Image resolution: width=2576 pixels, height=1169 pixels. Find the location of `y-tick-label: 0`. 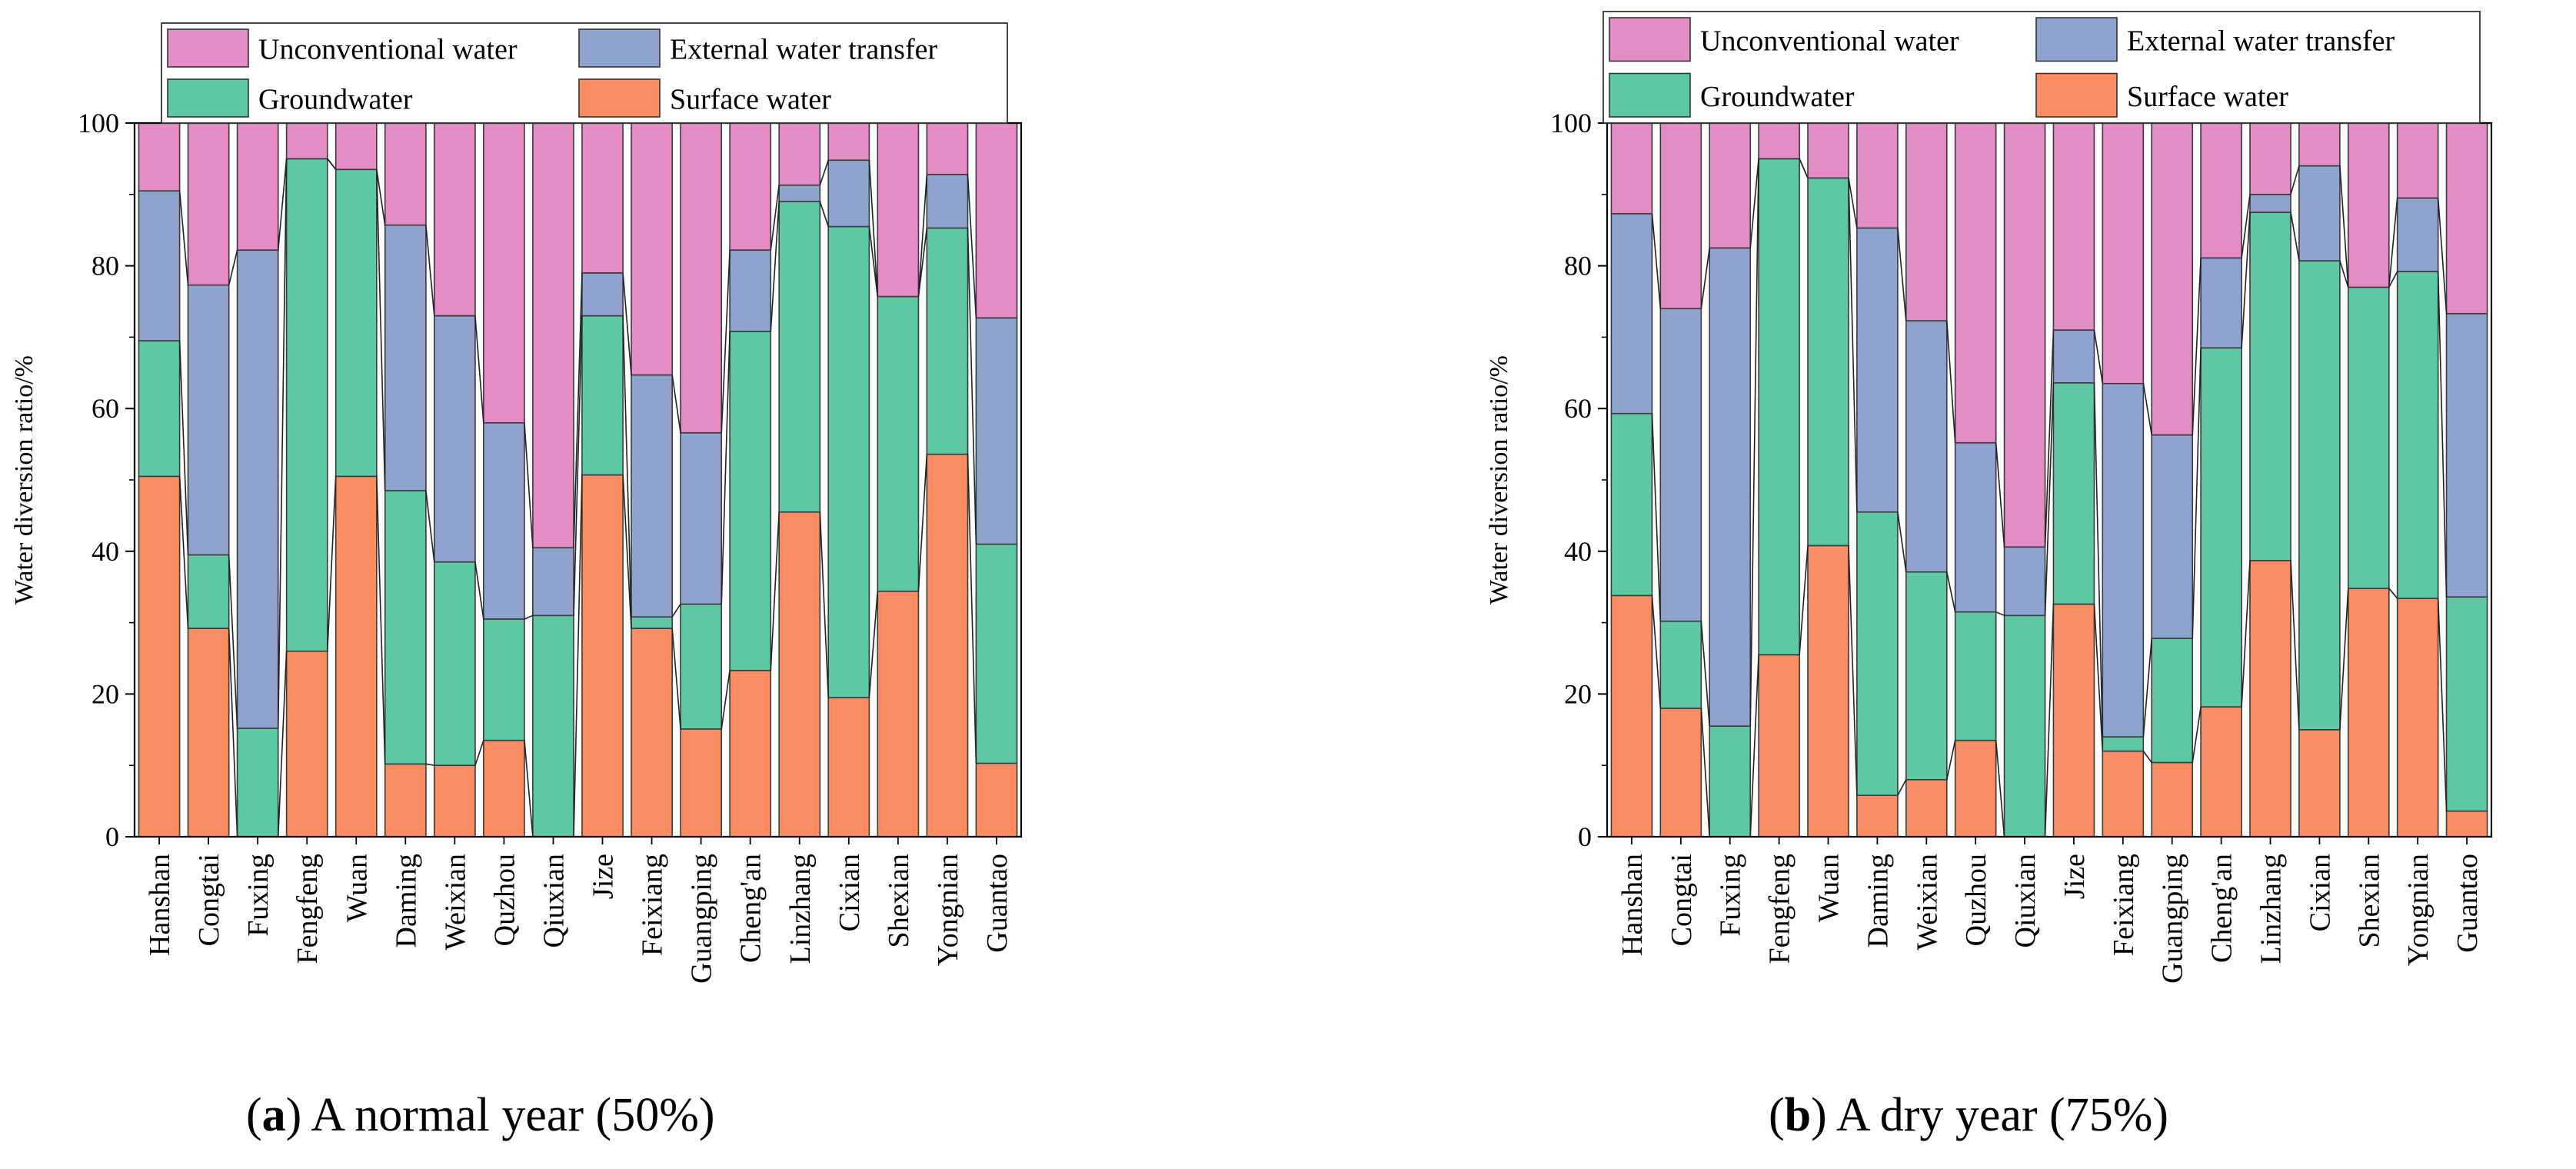

y-tick-label: 0 is located at coordinates (112, 836).